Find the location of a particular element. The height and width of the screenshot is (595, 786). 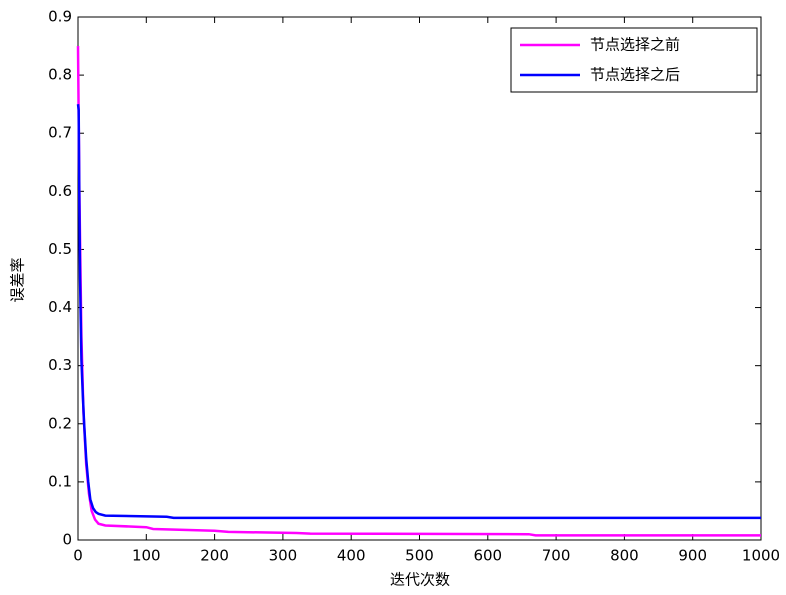

y-axis-label: 误差率 is located at coordinates (18, 279).